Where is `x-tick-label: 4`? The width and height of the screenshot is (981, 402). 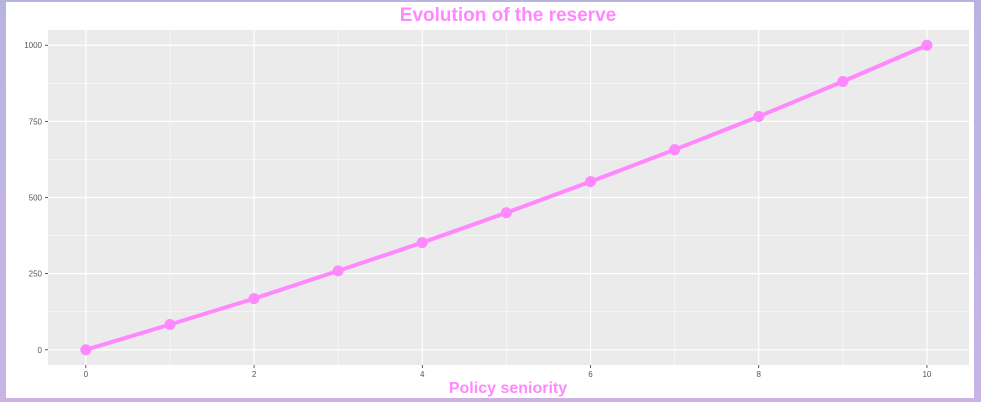 x-tick-label: 4 is located at coordinates (422, 374).